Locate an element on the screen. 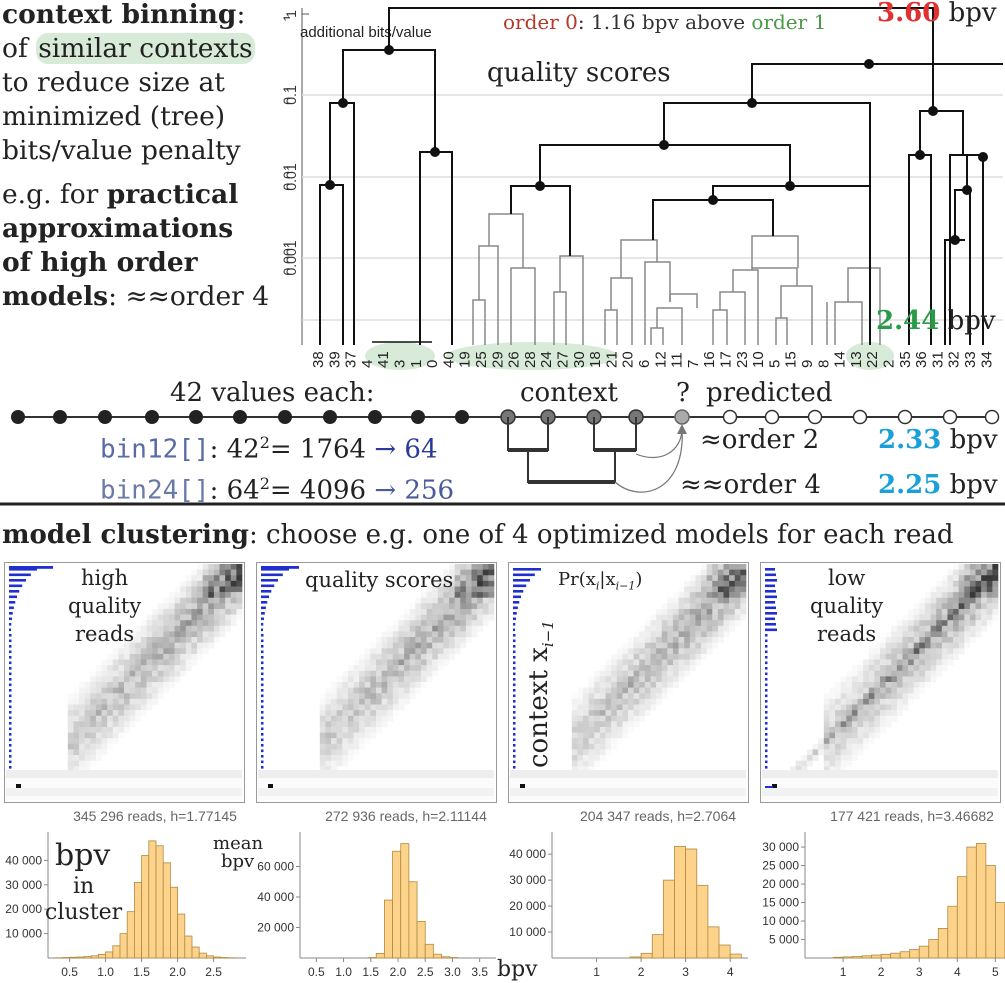 This screenshot has height=983, width=1005. histogram-title: 177 421 reads, h=3.46682 is located at coordinates (912, 816).